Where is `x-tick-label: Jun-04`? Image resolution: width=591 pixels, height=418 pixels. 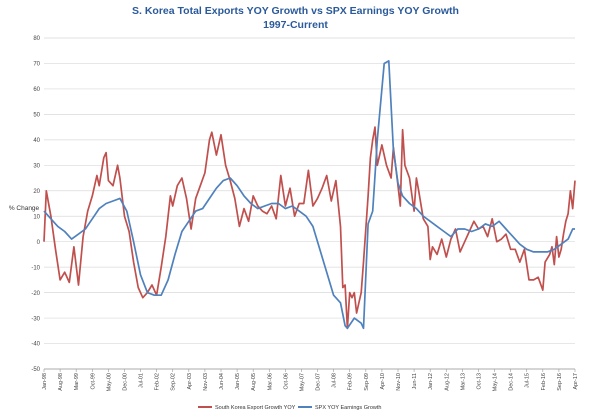 x-tick-label: Jun-04 is located at coordinates (222, 381).